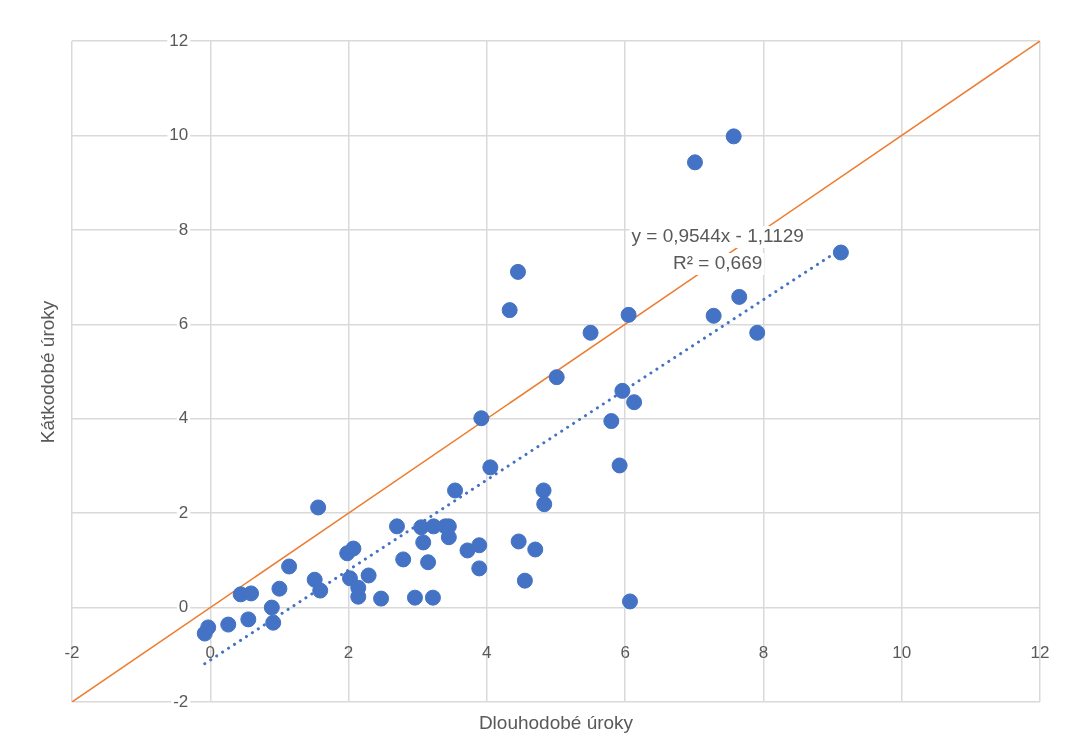  What do you see at coordinates (181, 701) in the screenshot?
I see `y-tick-label: -2` at bounding box center [181, 701].